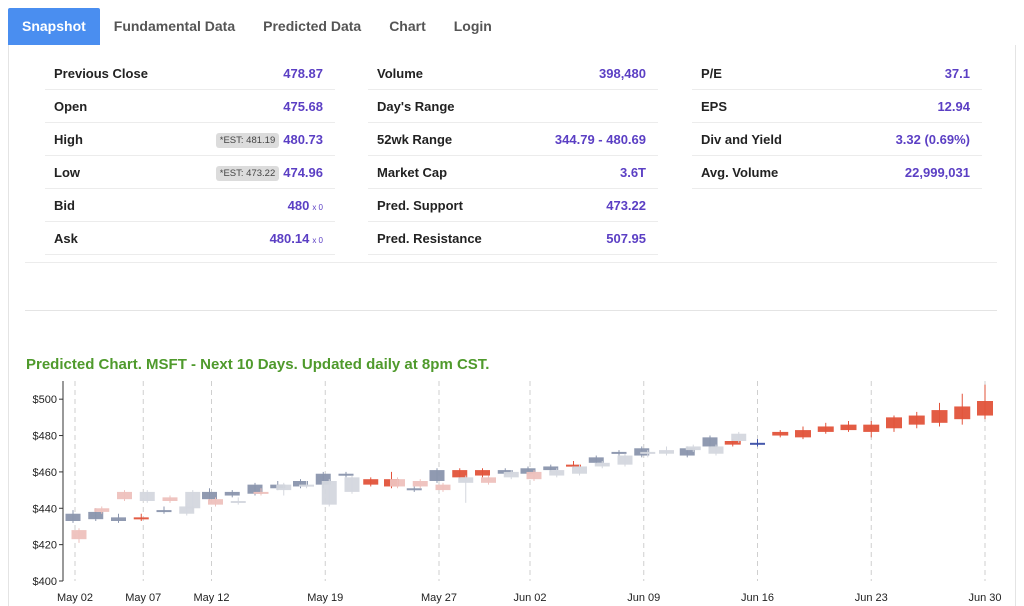 The image size is (1024, 606). I want to click on stat-size: x 0, so click(317, 240).